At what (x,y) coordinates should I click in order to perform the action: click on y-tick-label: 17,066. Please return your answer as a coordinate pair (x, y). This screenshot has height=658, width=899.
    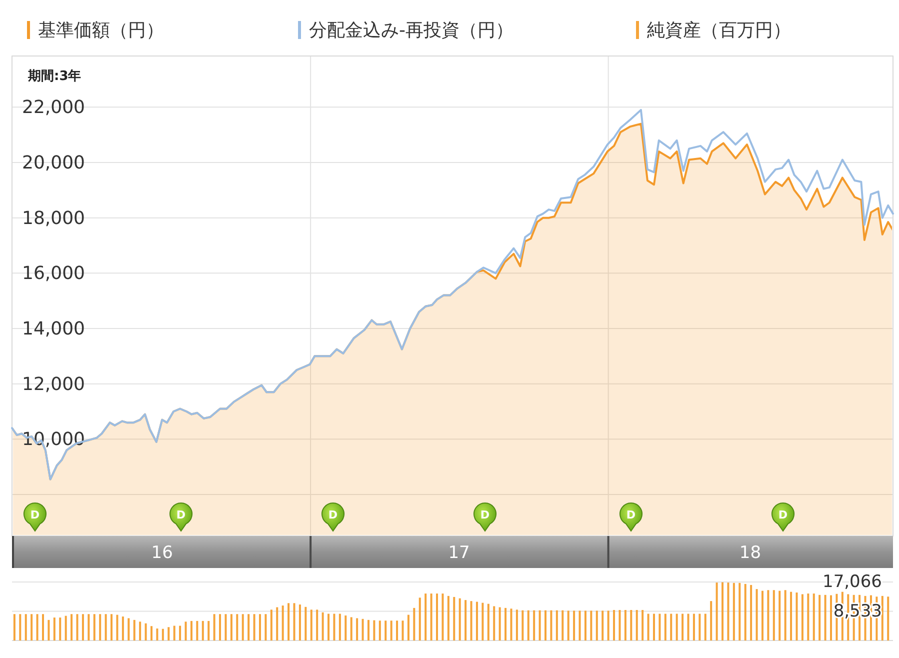
    Looking at the image, I should click on (852, 582).